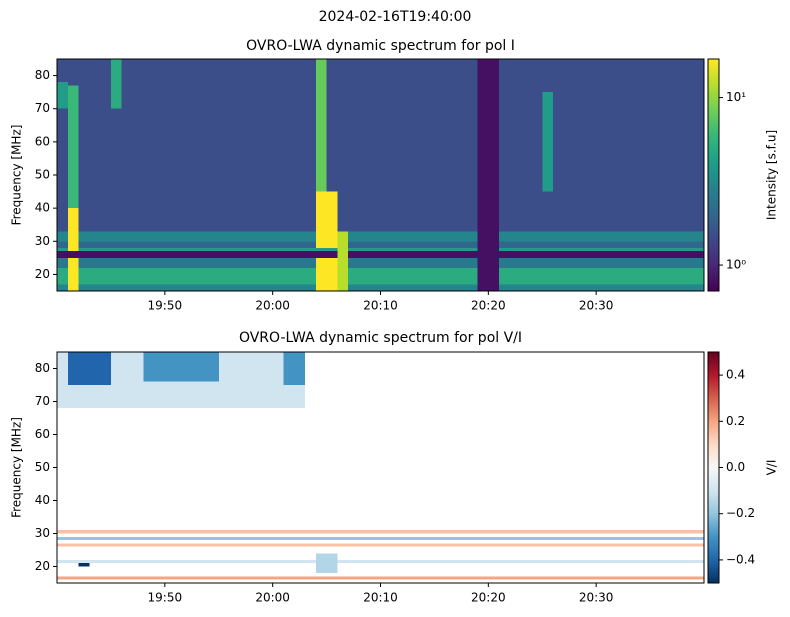 The height and width of the screenshot is (617, 790). I want to click on colorbar-tick-label: 0.0, so click(735, 467).